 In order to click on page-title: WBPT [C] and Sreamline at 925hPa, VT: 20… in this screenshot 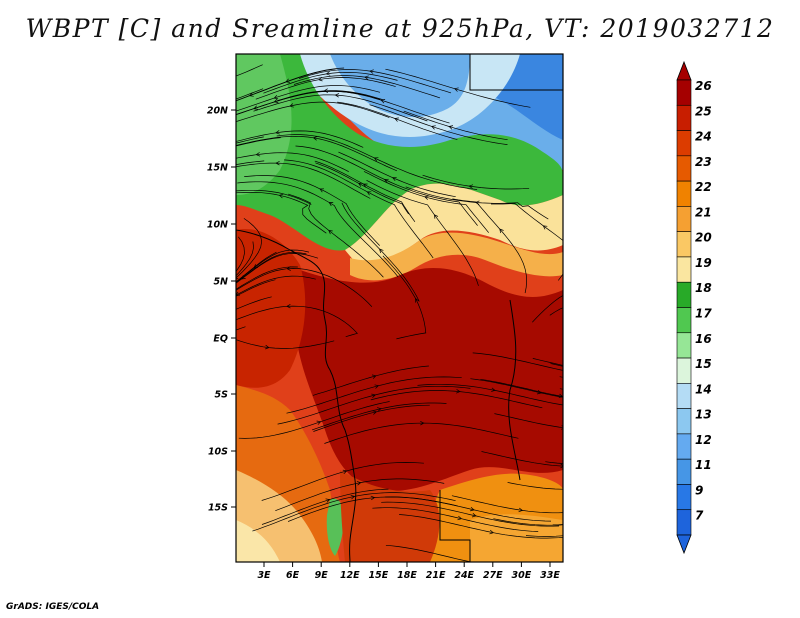, I will do `click(400, 28)`.